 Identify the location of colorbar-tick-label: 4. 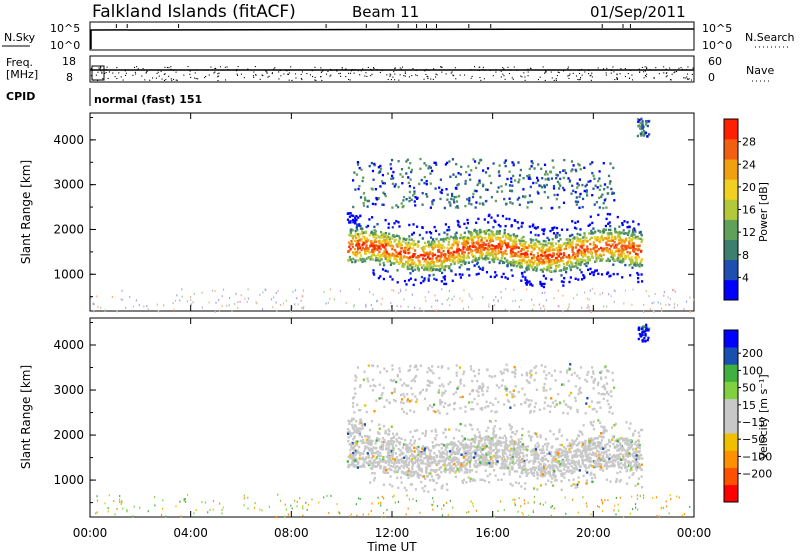
(745, 277).